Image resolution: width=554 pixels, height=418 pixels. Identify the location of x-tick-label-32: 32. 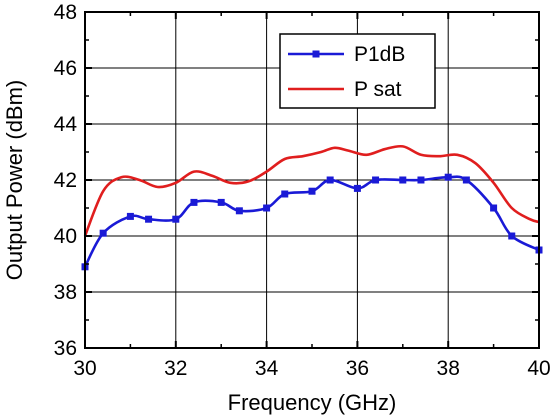
(175, 368).